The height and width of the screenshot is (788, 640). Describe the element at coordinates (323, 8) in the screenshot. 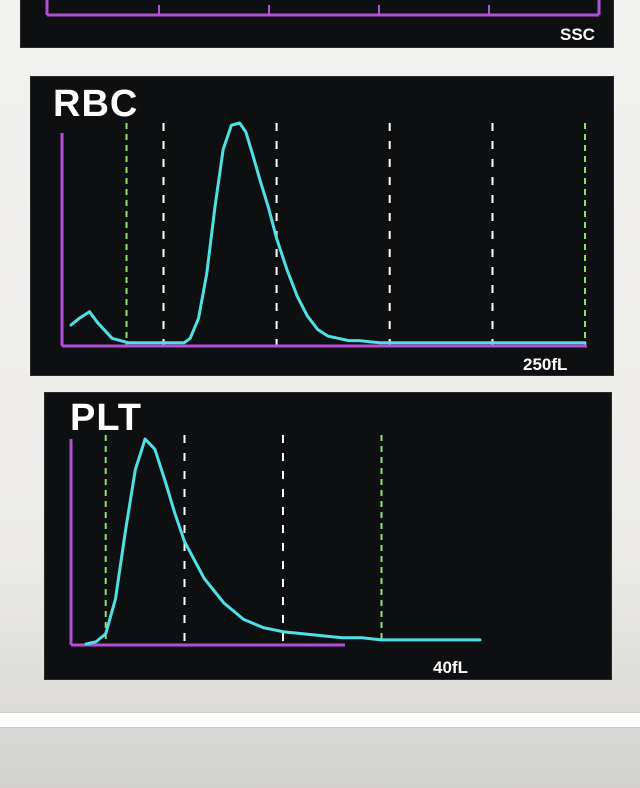

I see `ssc-chart` at that location.